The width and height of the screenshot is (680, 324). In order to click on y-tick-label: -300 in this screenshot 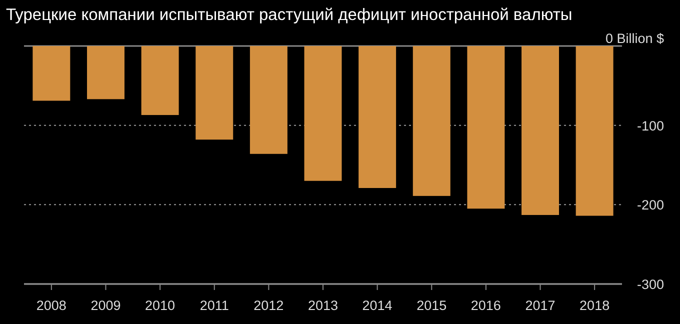, I will do `click(650, 284)`.